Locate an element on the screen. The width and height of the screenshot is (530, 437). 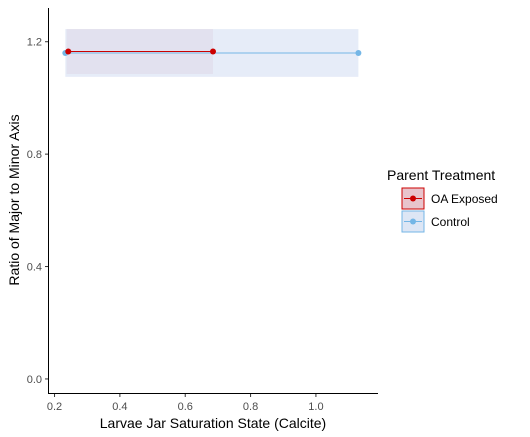
x-tick-label: 1.0 is located at coordinates (315, 407).